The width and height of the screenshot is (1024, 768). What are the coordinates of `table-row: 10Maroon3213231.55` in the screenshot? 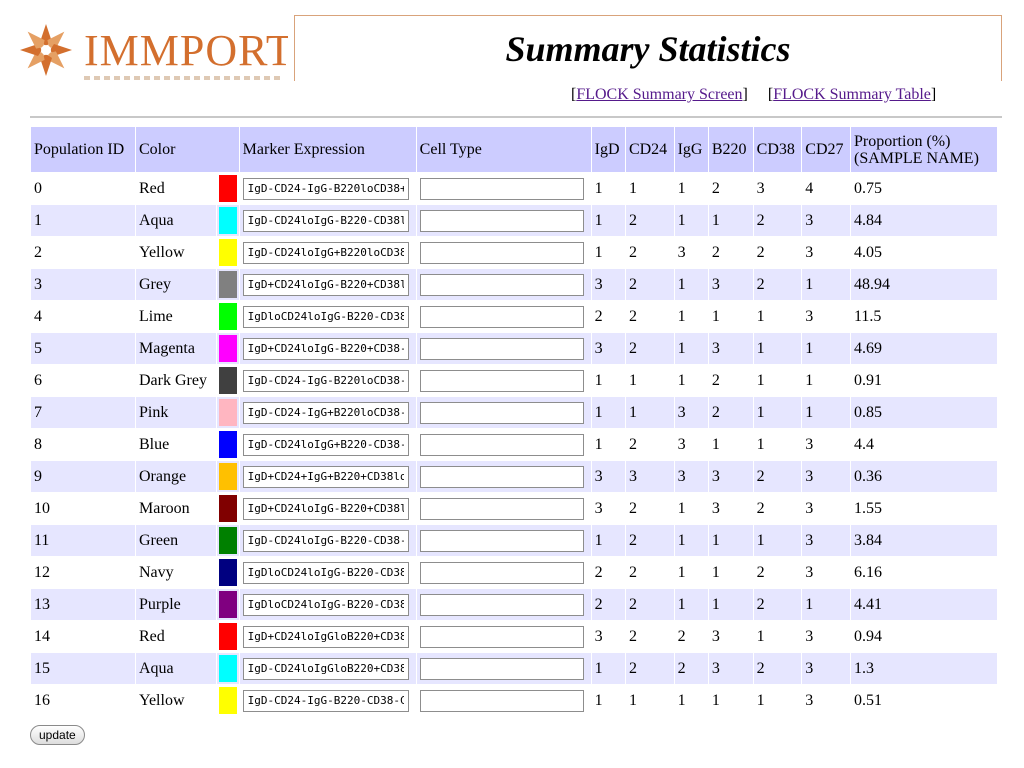 It's located at (514, 508).